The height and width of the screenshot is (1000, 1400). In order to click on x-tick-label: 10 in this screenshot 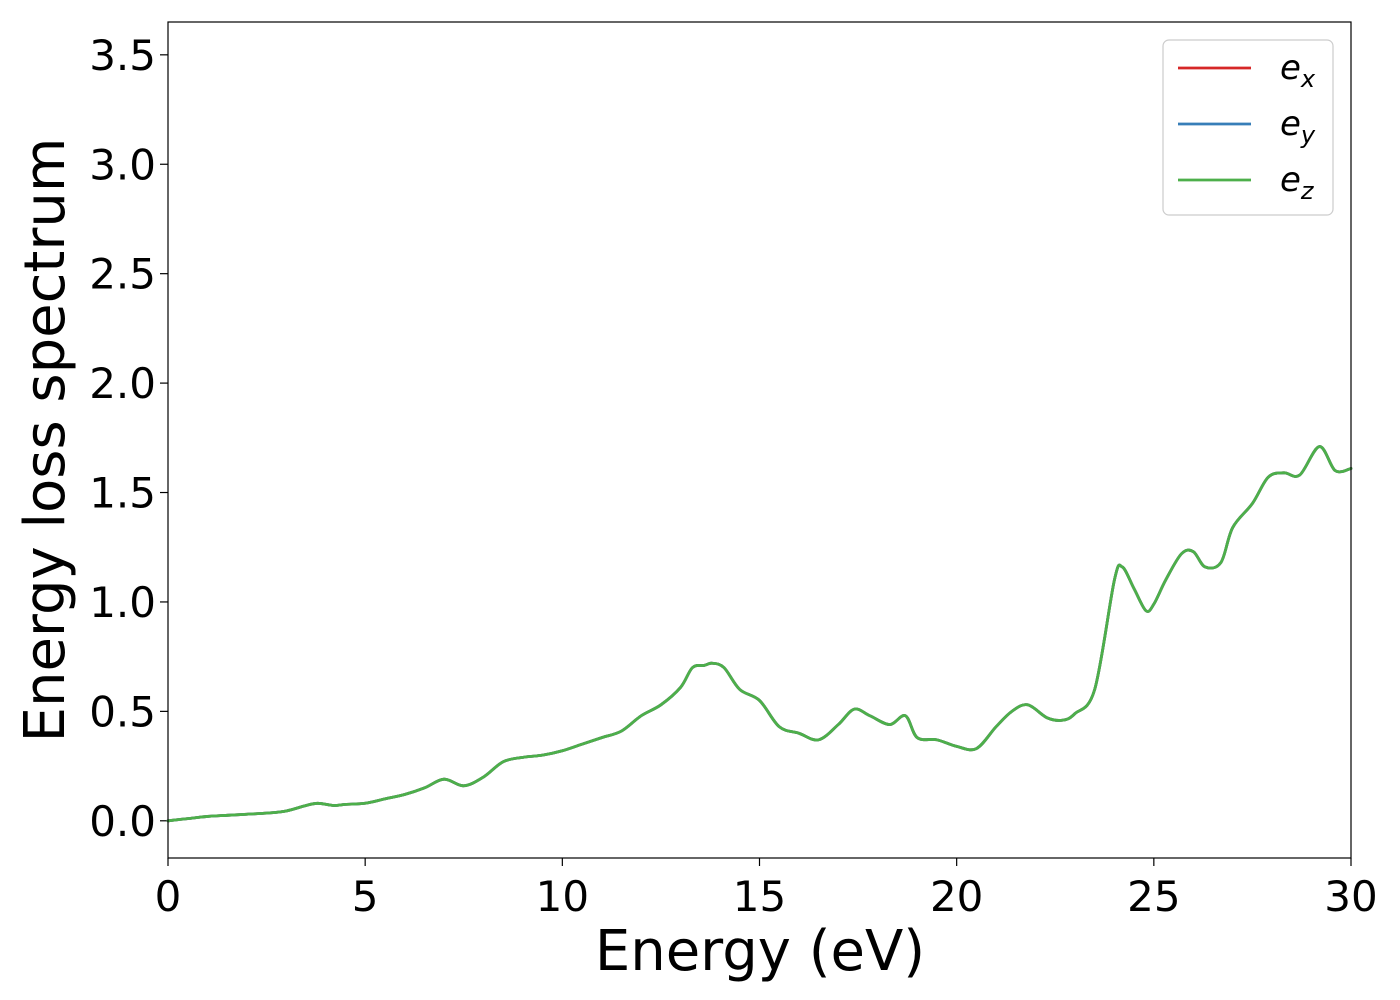, I will do `click(562, 896)`.